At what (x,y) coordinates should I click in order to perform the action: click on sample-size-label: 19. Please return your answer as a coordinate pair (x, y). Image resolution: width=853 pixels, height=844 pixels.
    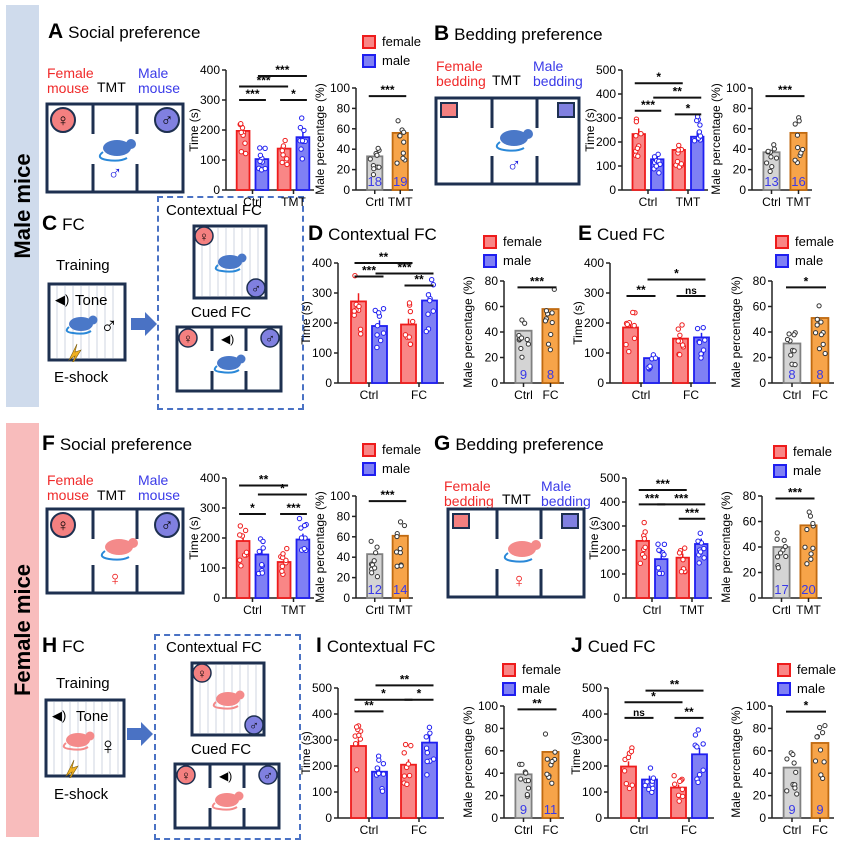
    Looking at the image, I should click on (400, 181).